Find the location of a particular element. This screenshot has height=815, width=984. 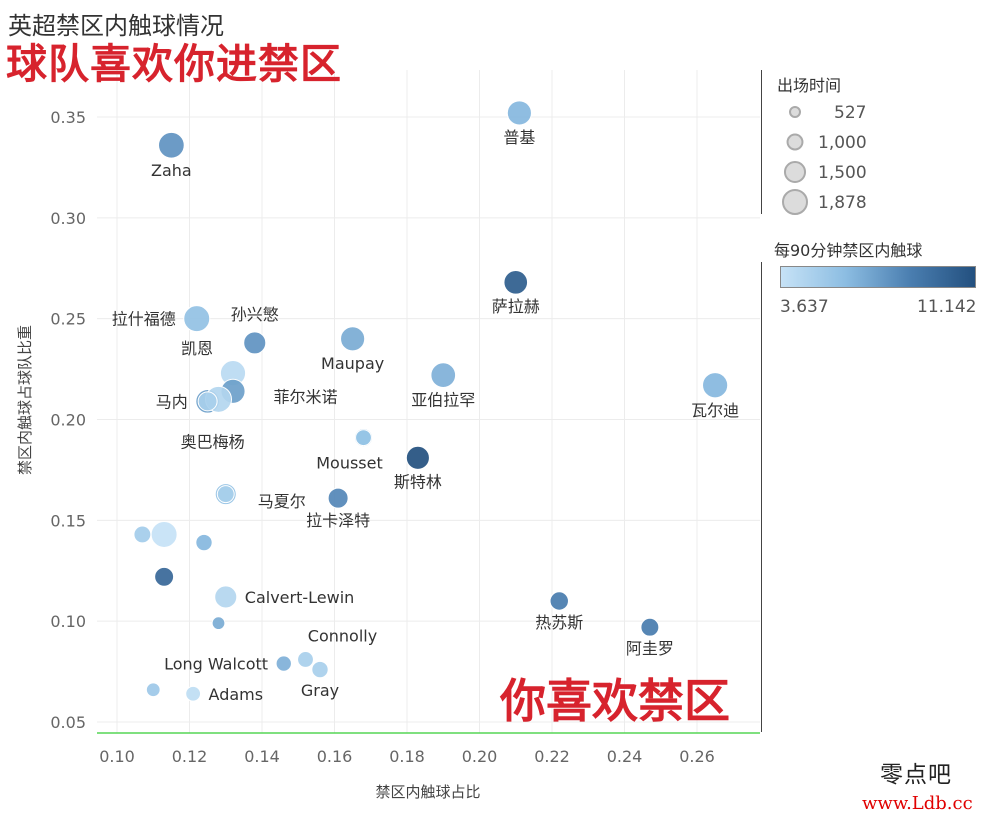

x-tick-label: 0.10 is located at coordinates (117, 756).